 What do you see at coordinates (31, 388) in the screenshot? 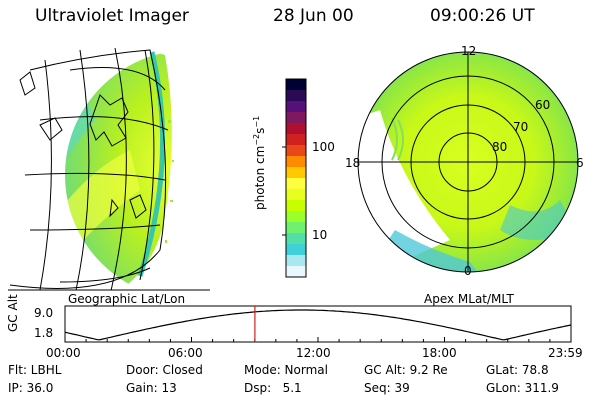
I see `status-ip: IP: 36.0` at bounding box center [31, 388].